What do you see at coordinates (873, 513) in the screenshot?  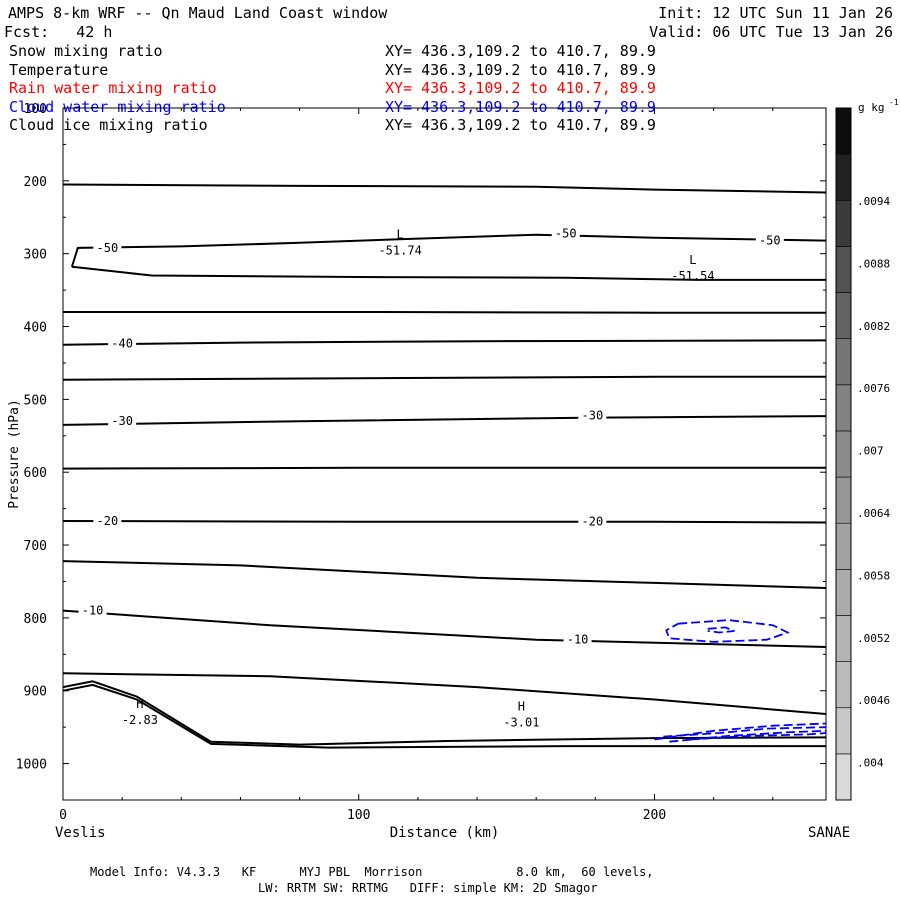 I see `colorbar-tick-label: .0064` at bounding box center [873, 513].